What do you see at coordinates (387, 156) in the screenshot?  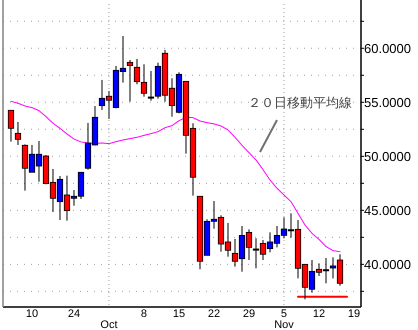 I see `y-tick-label: 50.0000` at bounding box center [387, 156].